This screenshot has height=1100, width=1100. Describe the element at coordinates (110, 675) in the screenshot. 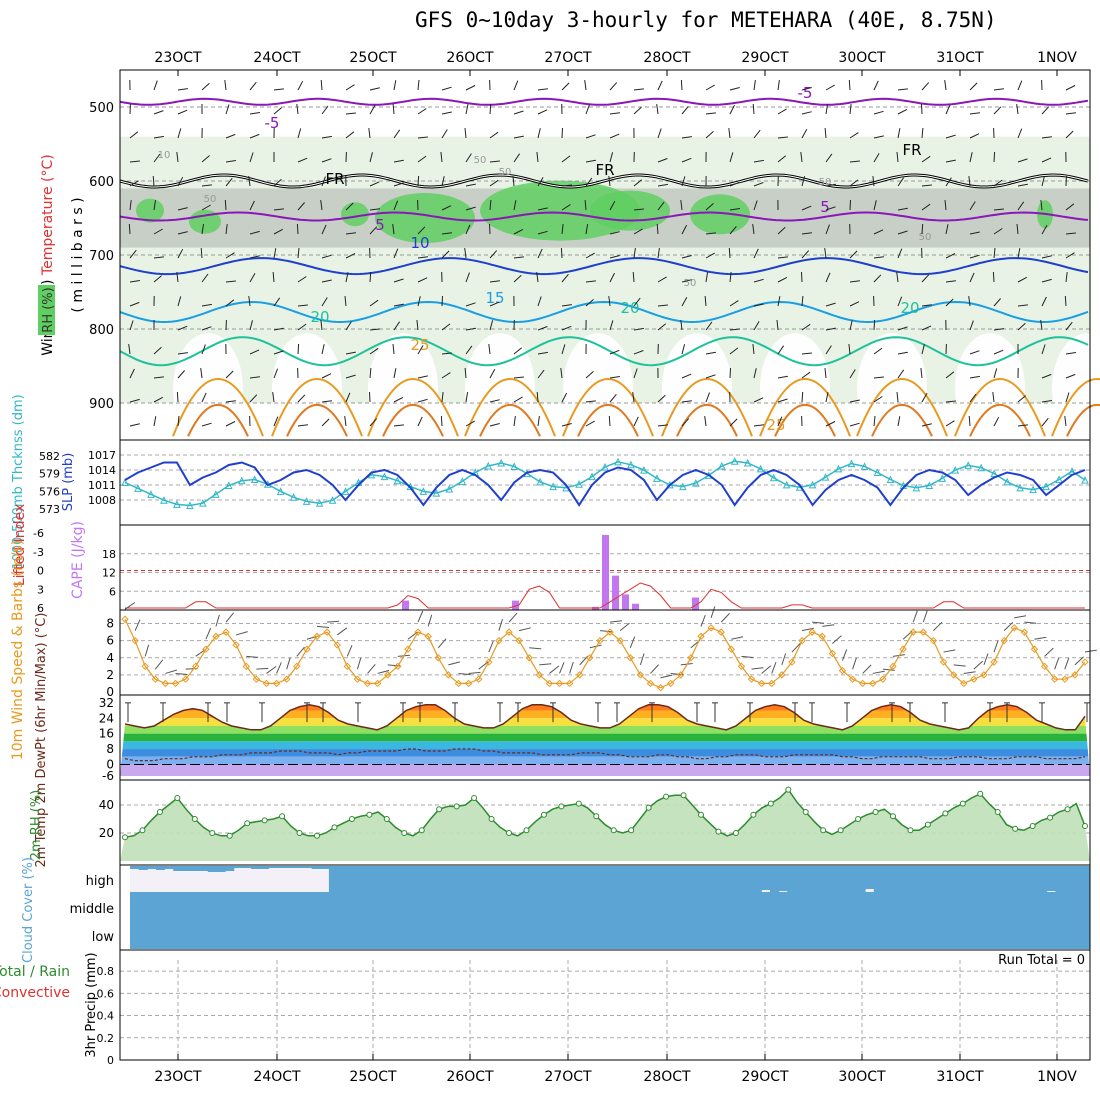

I see `wind-tick: 2` at that location.